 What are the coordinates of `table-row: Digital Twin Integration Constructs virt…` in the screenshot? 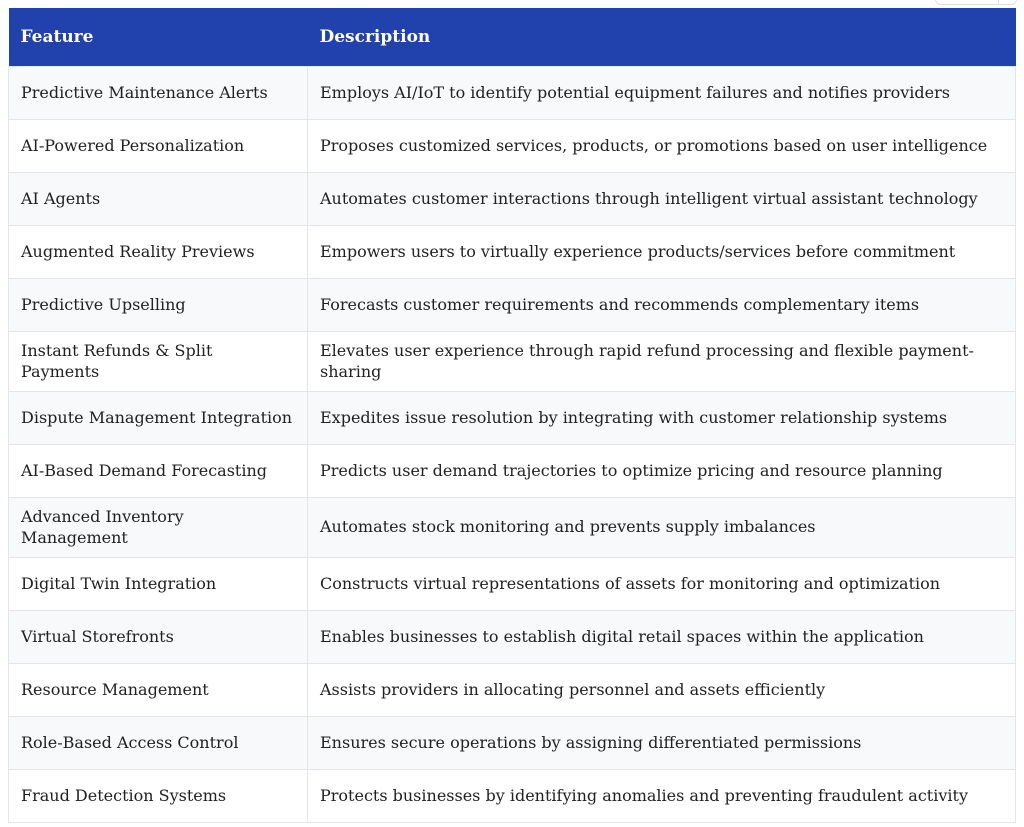 It's located at (512, 583).